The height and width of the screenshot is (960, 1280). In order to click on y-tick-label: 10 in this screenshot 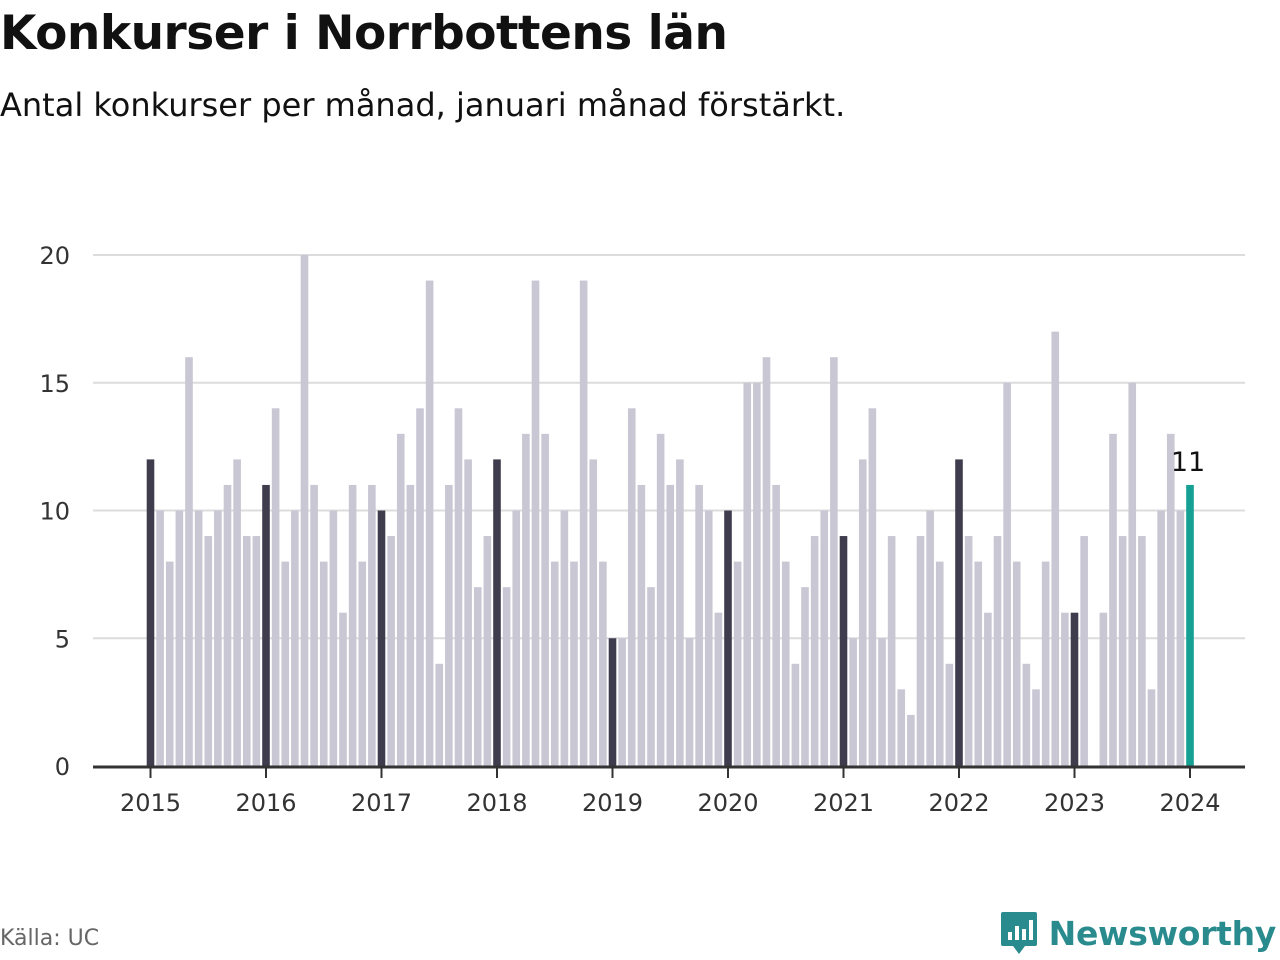, I will do `click(54, 512)`.